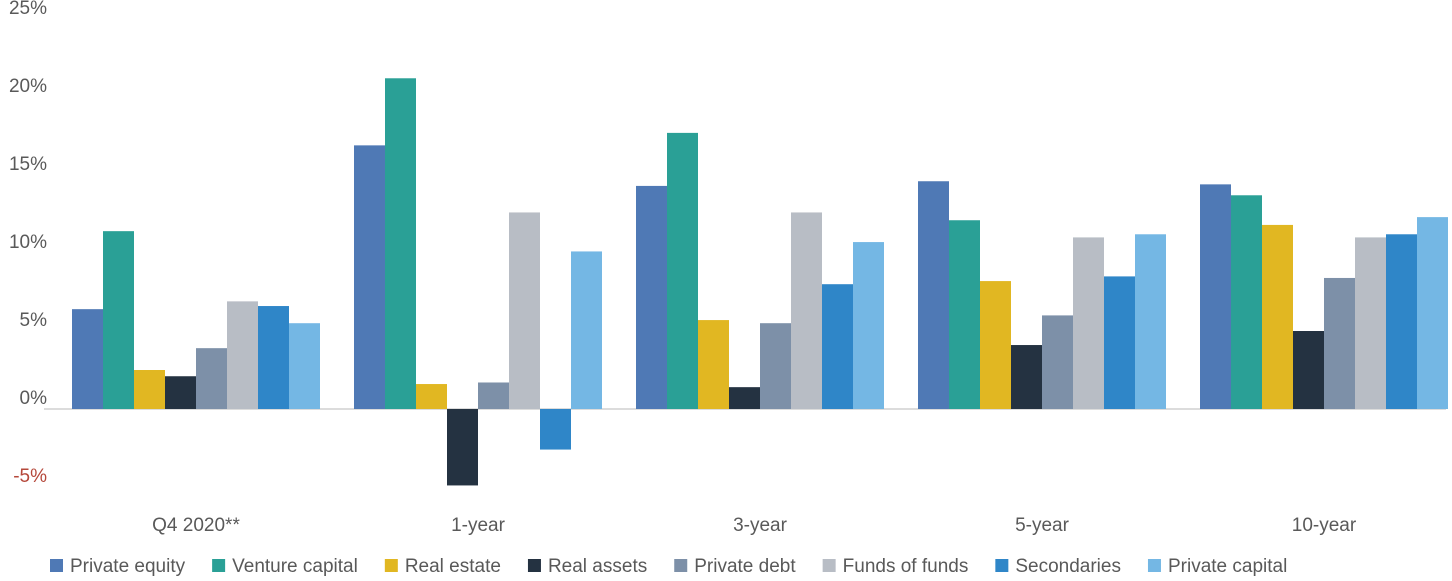 This screenshot has width=1452, height=581. What do you see at coordinates (1042, 525) in the screenshot?
I see `x-tick-label: 5-year` at bounding box center [1042, 525].